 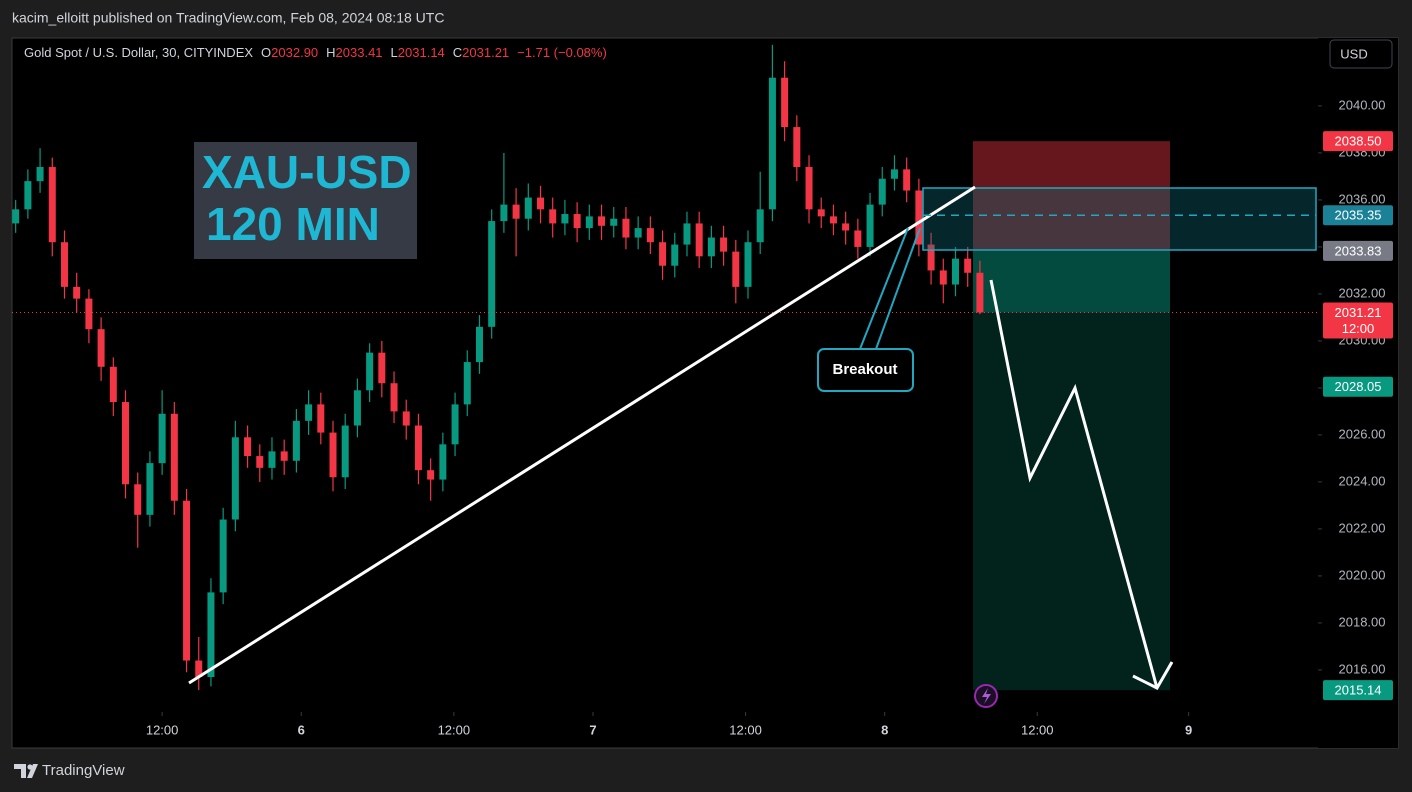 What do you see at coordinates (32, 771) in the screenshot?
I see `logo-part` at bounding box center [32, 771].